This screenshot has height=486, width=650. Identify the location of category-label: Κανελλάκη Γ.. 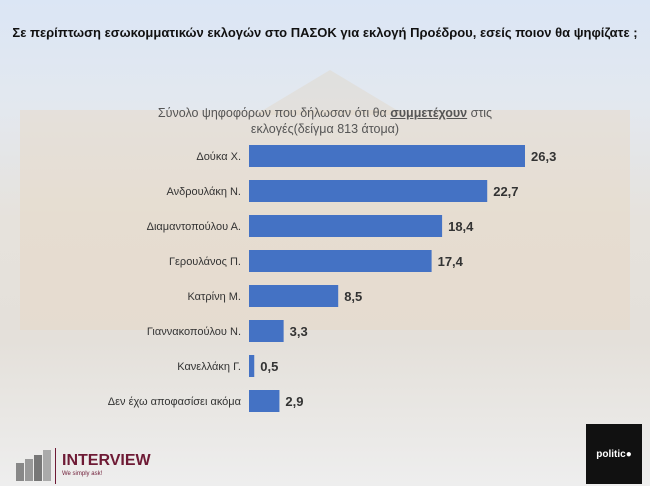
(209, 367).